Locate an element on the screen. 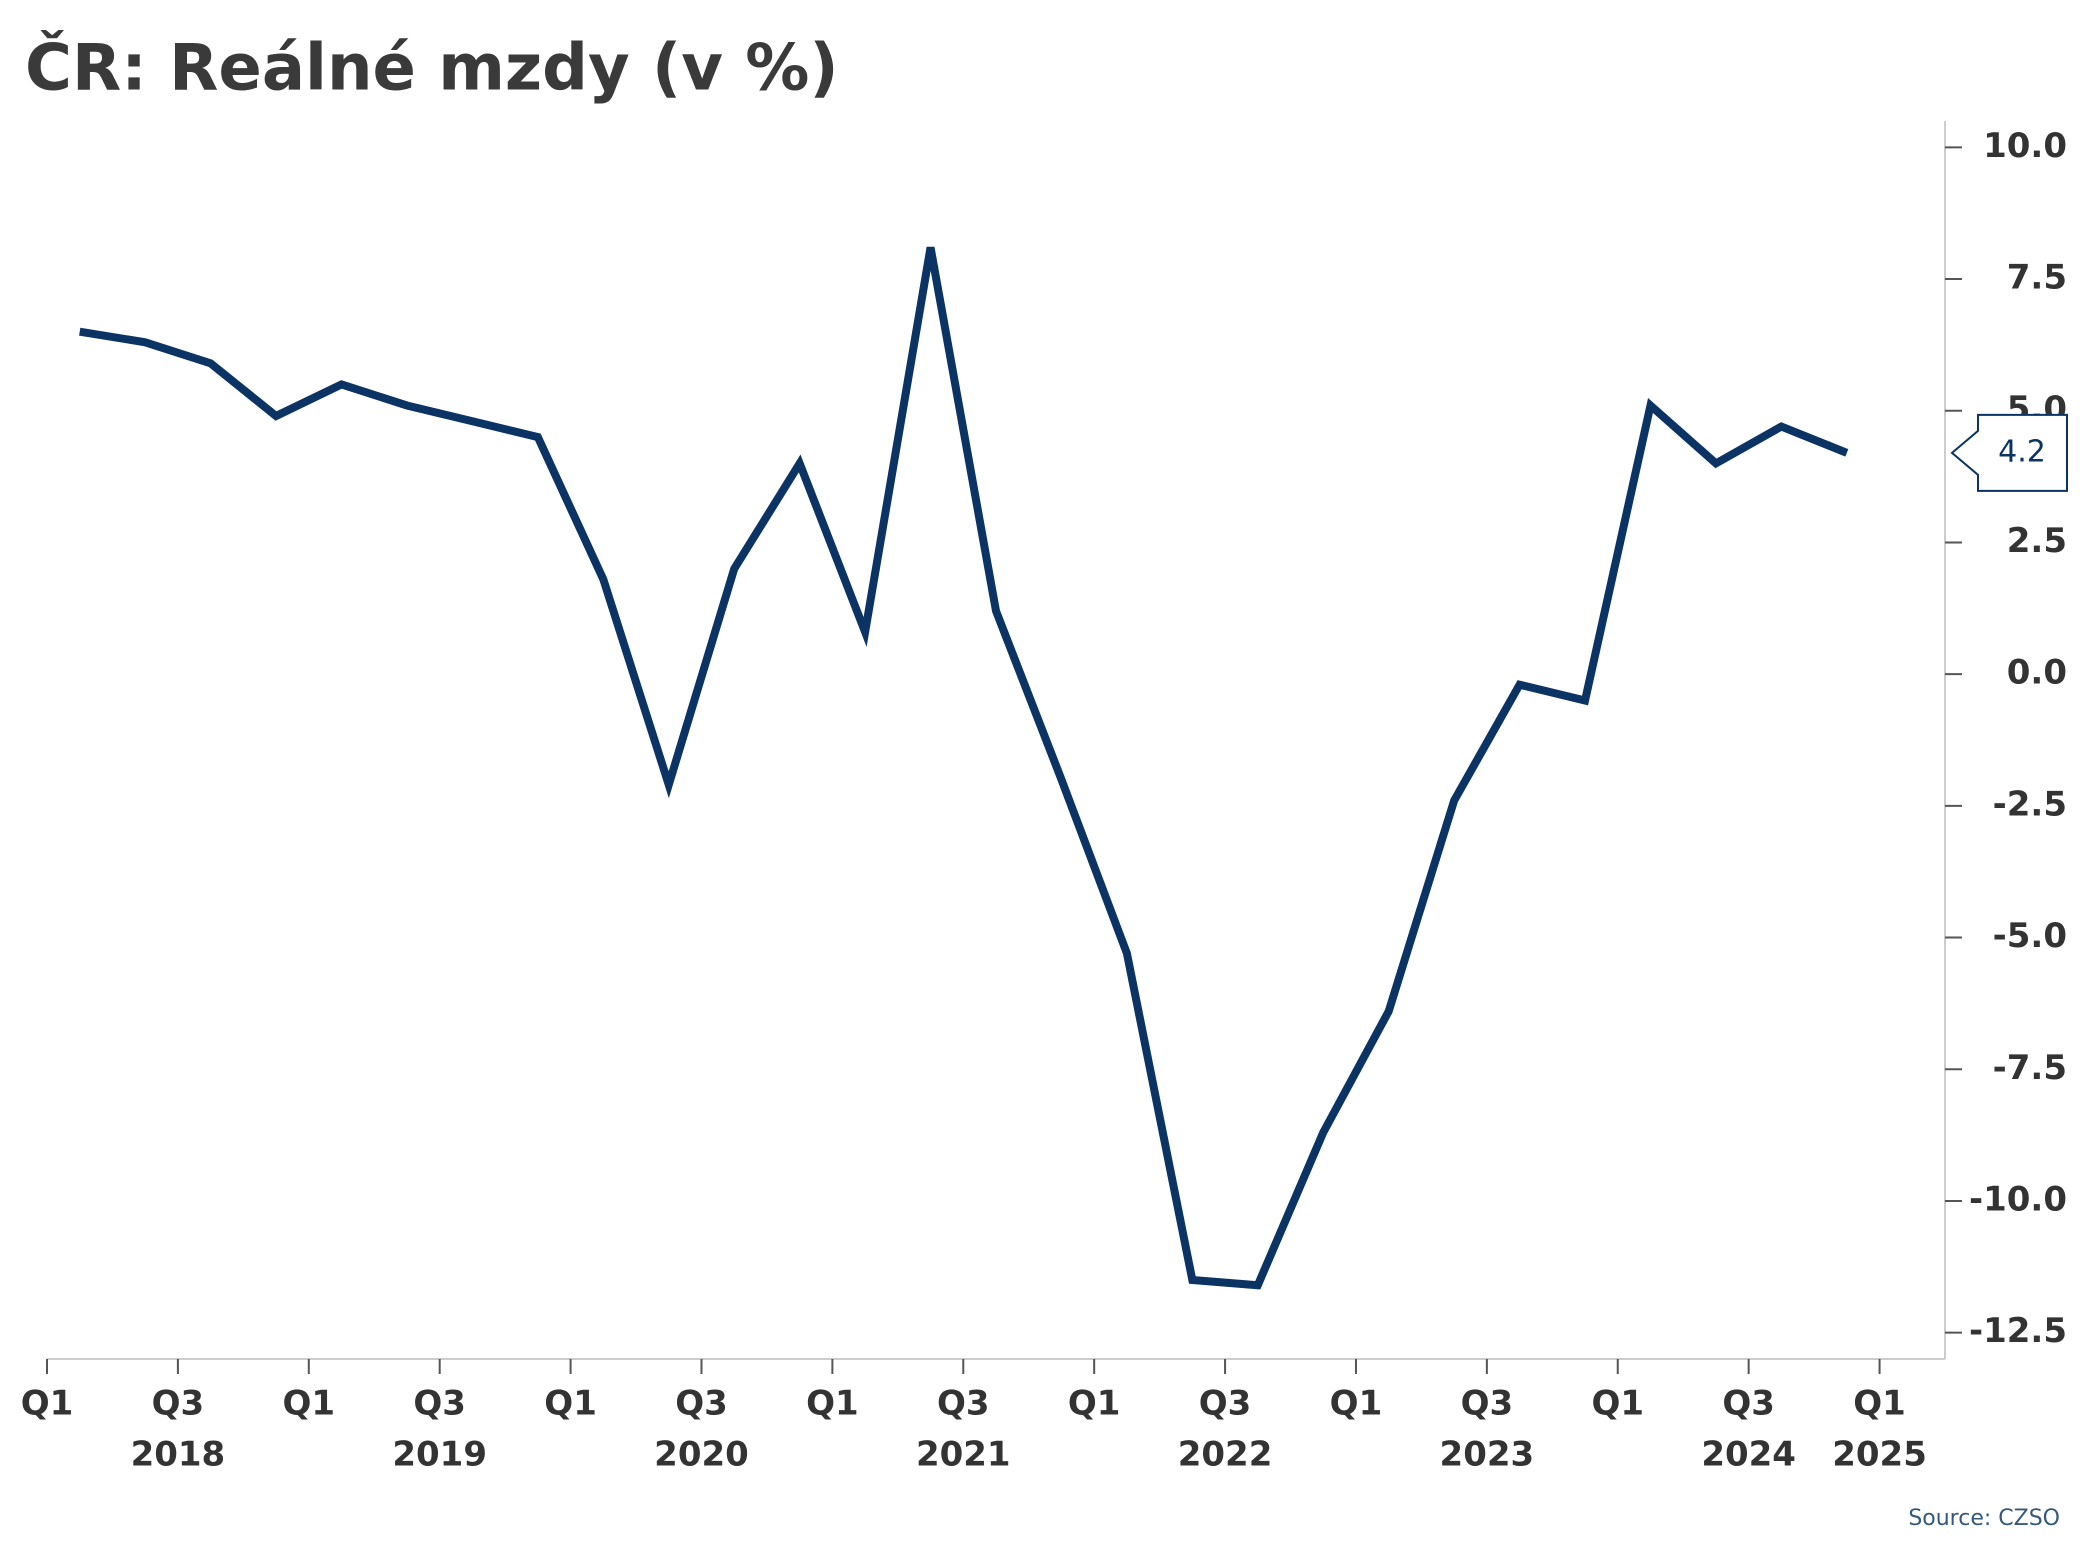 This screenshot has width=2093, height=1568. x-year-label: 2023 is located at coordinates (1487, 1455).